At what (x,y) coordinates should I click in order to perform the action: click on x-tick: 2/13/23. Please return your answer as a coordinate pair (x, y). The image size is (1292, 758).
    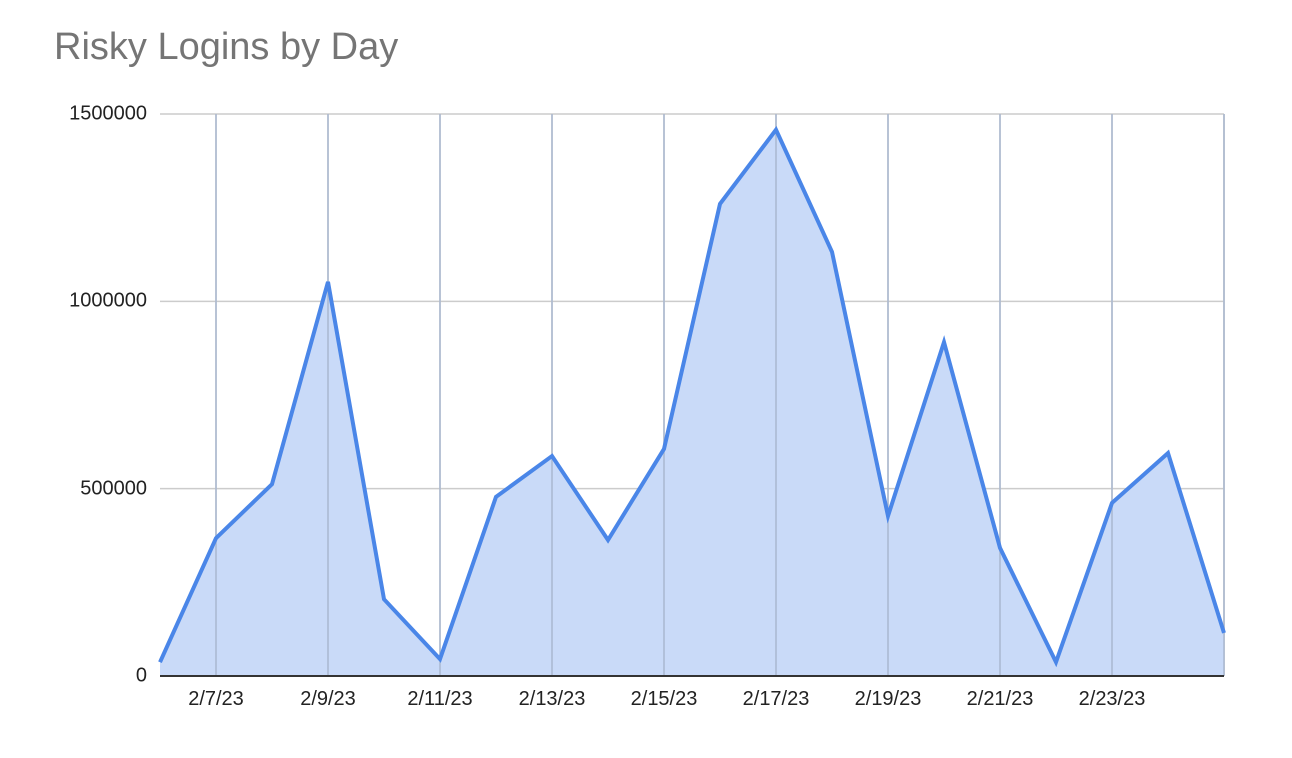
    Looking at the image, I should click on (552, 699).